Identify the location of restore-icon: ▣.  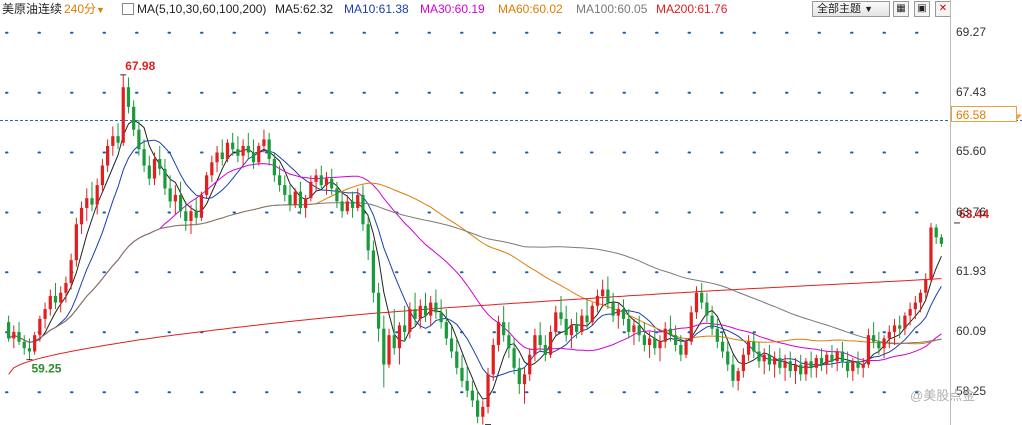
(922, 9).